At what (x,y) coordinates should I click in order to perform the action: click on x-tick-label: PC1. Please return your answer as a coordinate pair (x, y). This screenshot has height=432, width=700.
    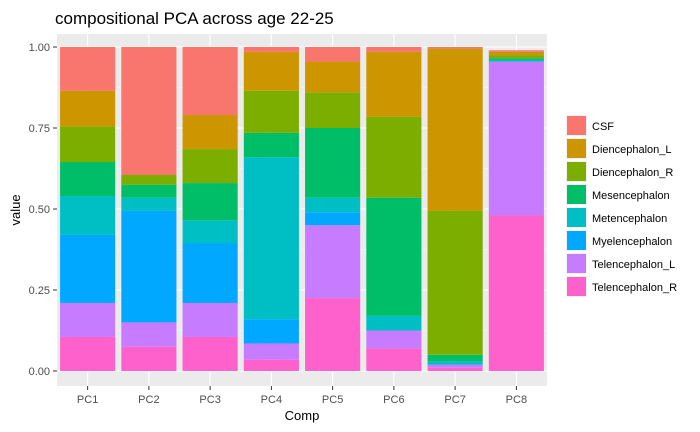
    Looking at the image, I should click on (87, 400).